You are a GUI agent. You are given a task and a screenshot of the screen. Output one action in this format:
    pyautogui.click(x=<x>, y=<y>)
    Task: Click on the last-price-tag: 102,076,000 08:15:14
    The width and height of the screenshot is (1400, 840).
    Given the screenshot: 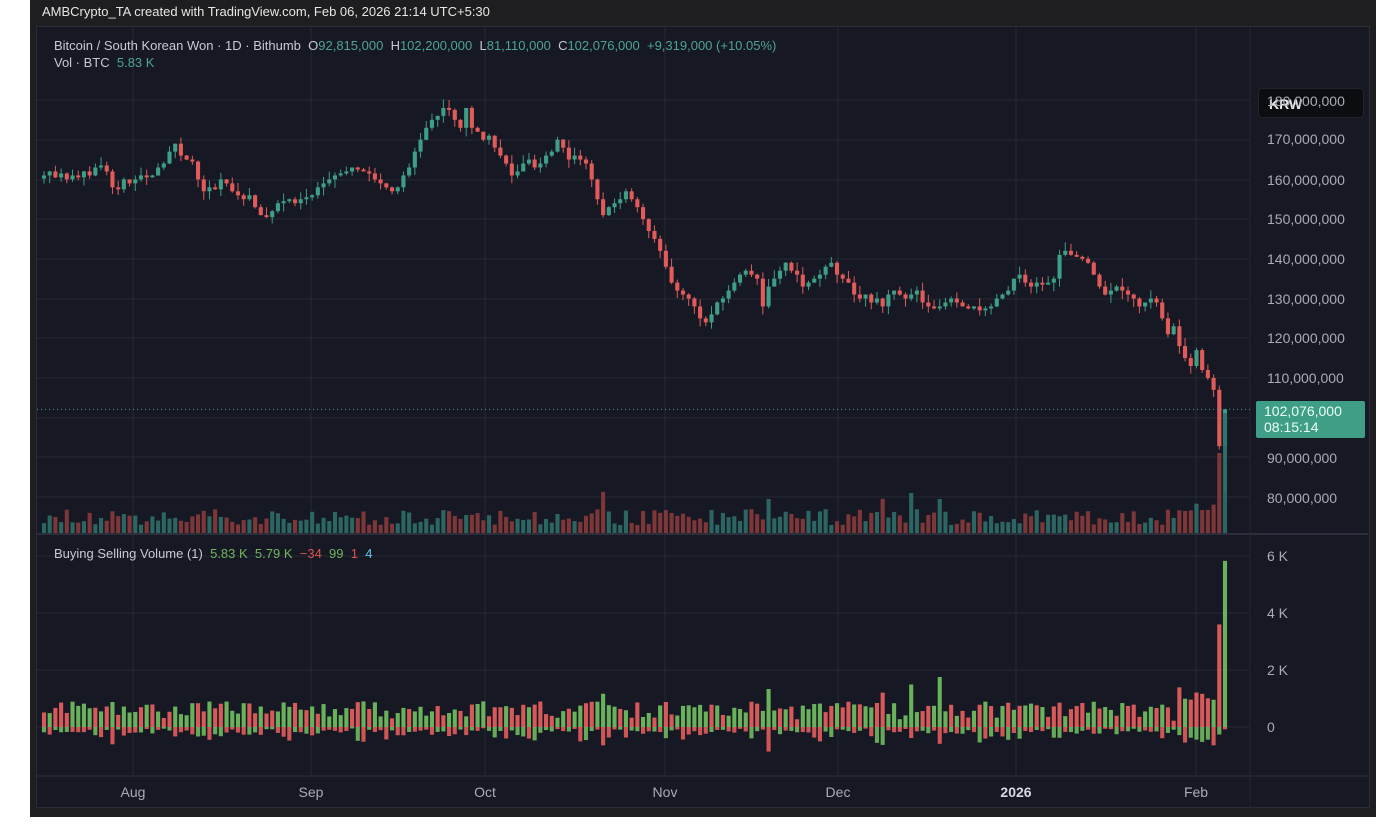 What is the action you would take?
    pyautogui.click(x=1310, y=419)
    